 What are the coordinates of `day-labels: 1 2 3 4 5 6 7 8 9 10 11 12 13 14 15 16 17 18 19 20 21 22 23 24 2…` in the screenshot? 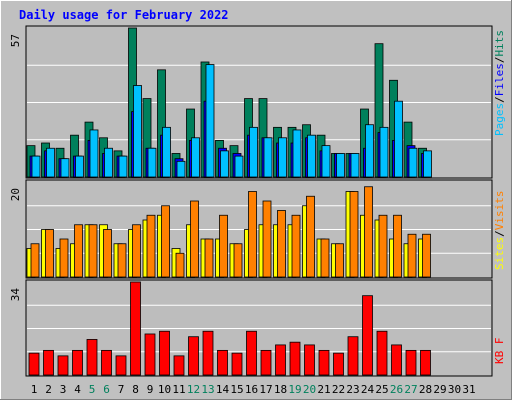 It's located at (253, 389).